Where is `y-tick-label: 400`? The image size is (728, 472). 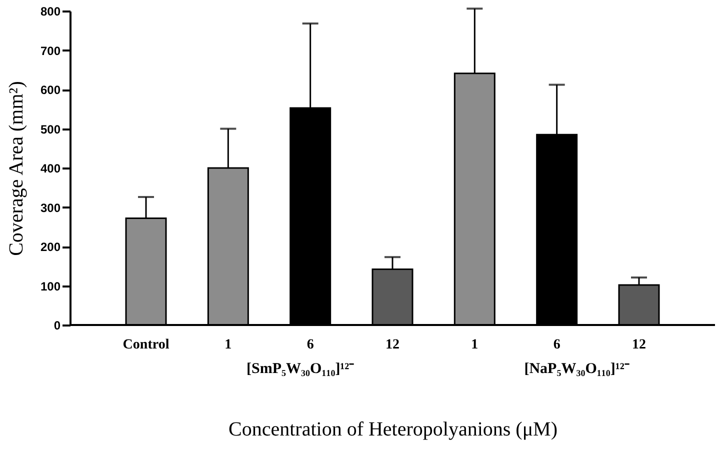
y-tick-label: 400 is located at coordinates (50, 169).